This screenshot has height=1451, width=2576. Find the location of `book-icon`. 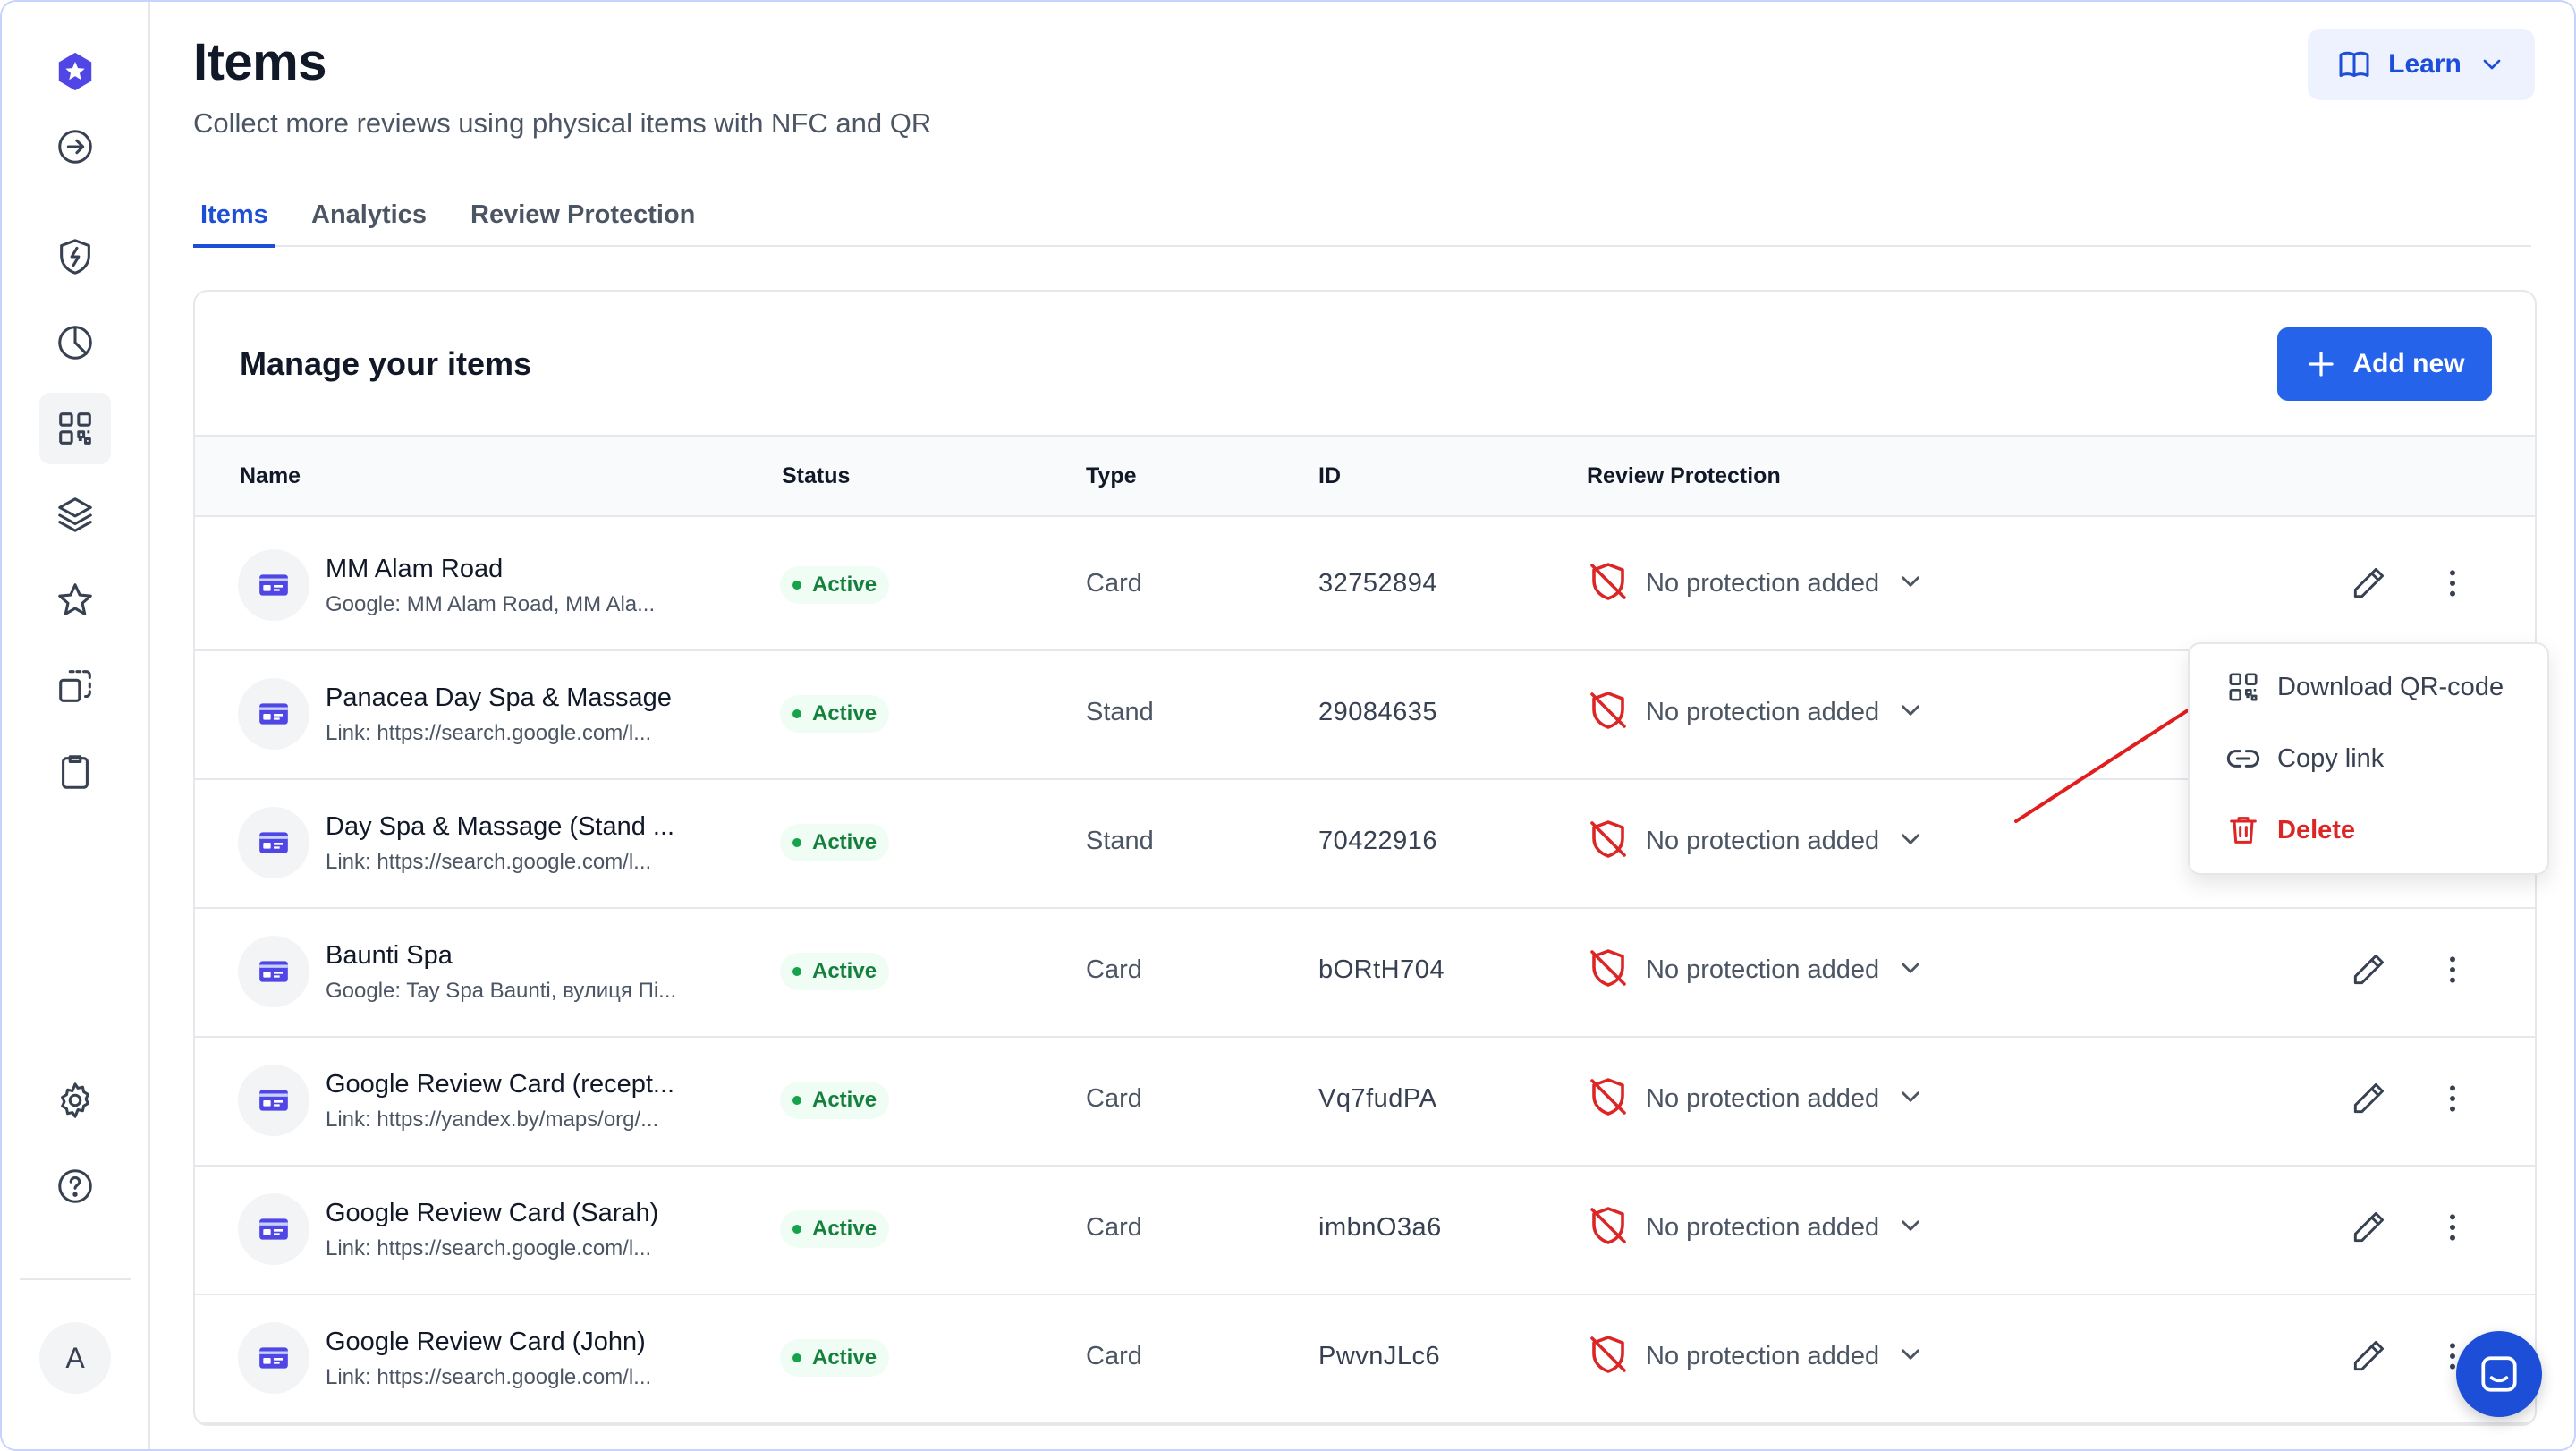

book-icon is located at coordinates (2354, 64).